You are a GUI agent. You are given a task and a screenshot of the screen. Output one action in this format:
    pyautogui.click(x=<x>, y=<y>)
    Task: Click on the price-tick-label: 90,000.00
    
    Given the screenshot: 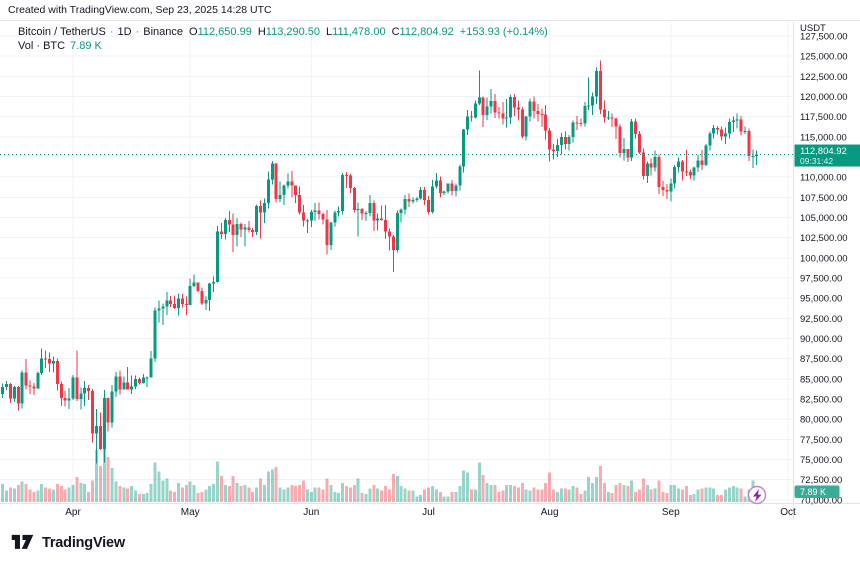 What is the action you would take?
    pyautogui.click(x=821, y=339)
    